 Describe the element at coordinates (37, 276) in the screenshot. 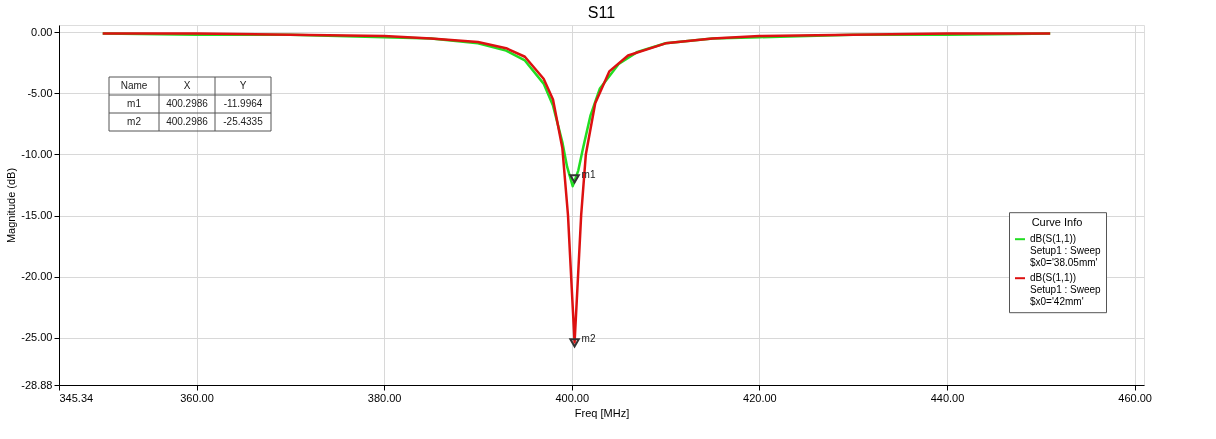

I see `y-tick-label: -20.00` at that location.